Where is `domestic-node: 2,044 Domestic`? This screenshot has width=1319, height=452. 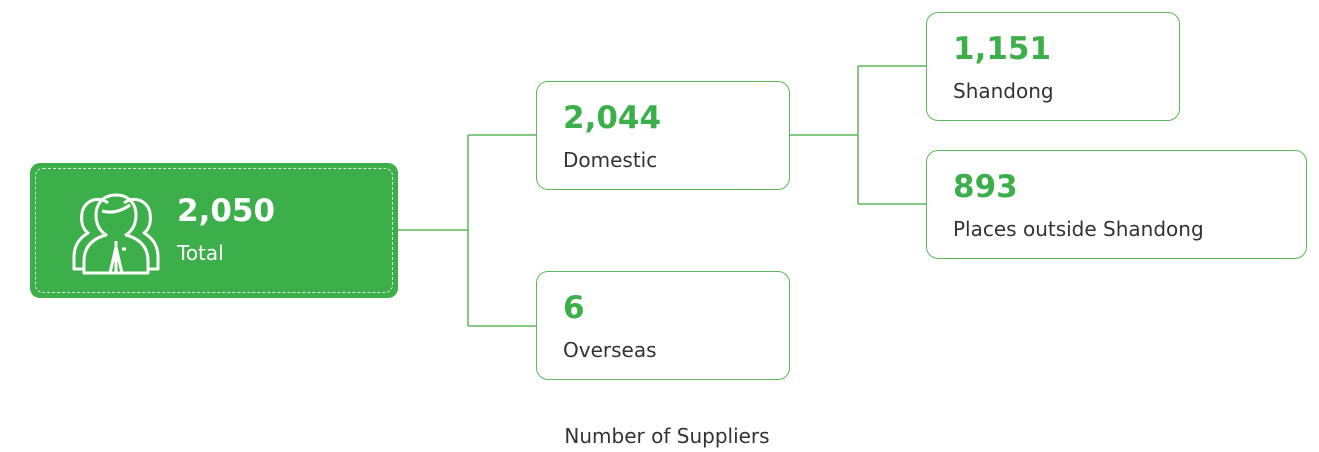 domestic-node: 2,044 Domestic is located at coordinates (663, 135).